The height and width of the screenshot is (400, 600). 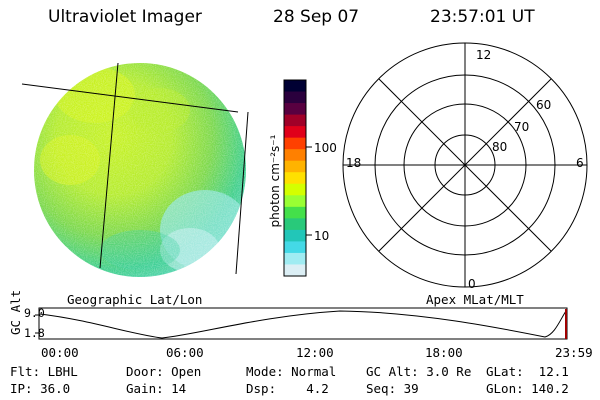 I want to click on status-filter: Flt: LBHL, so click(x=44, y=371).